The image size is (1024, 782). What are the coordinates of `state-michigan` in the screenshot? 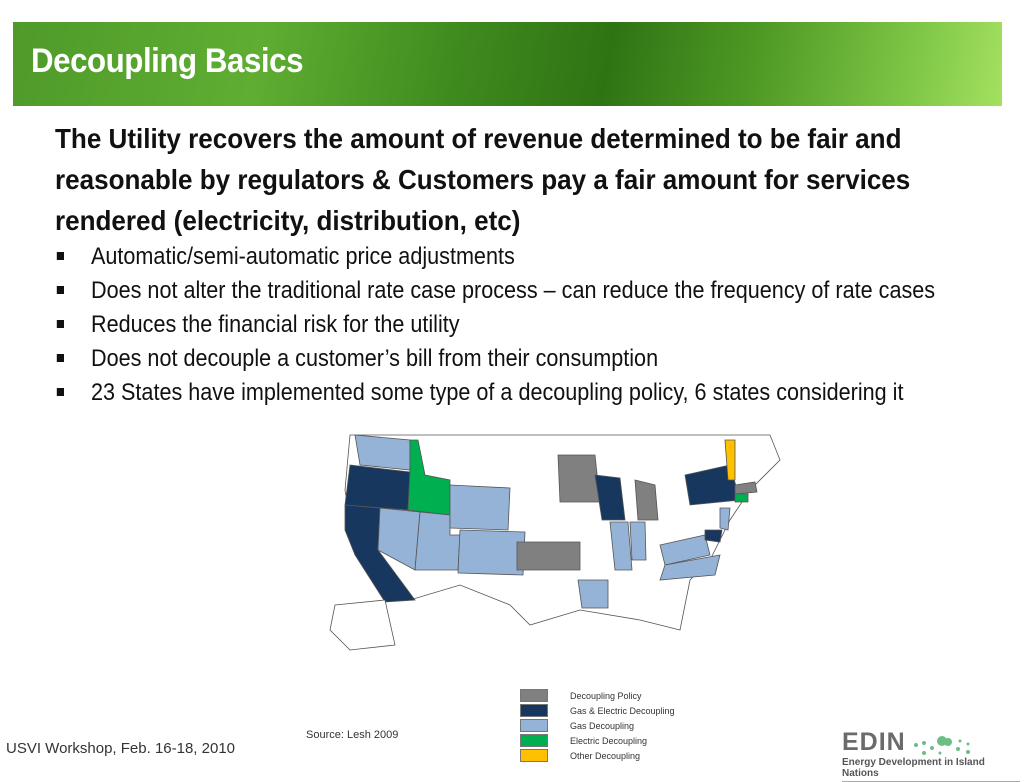 It's located at (646, 500).